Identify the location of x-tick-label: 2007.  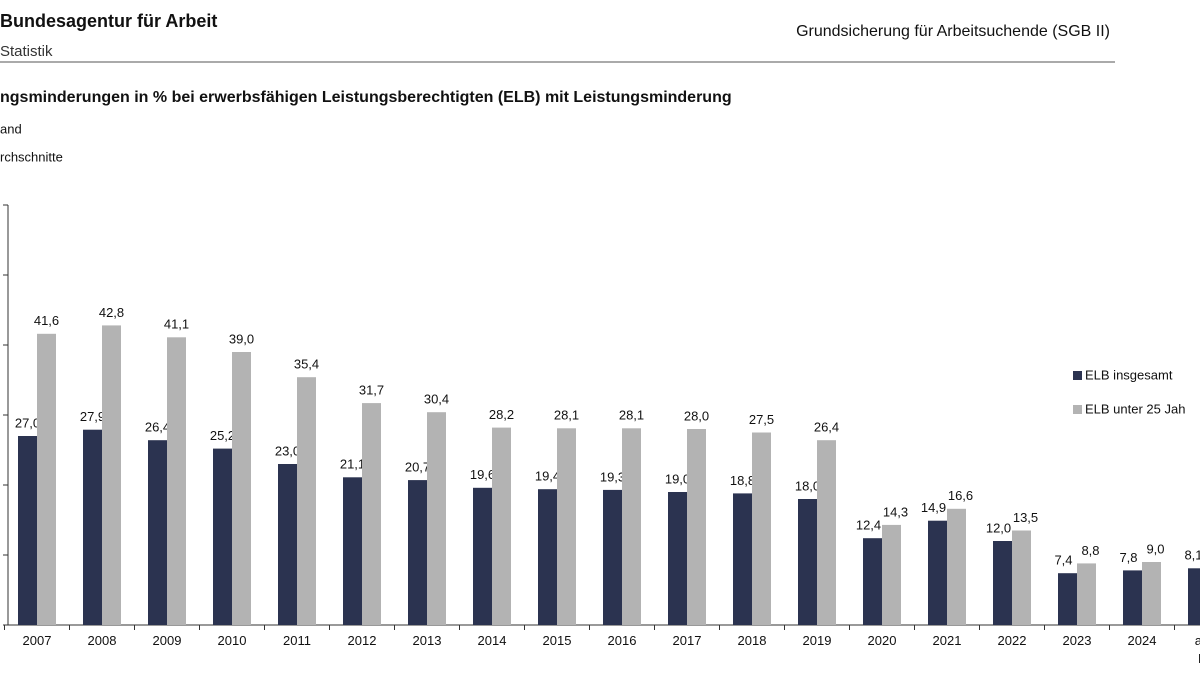
(37, 640).